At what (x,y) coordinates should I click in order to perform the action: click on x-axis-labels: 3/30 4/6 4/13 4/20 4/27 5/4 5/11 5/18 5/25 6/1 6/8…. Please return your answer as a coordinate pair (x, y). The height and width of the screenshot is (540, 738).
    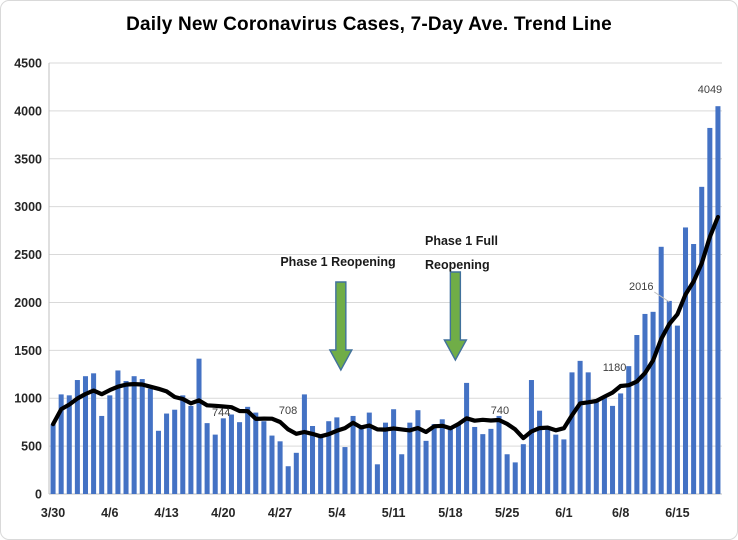
    Looking at the image, I should click on (365, 513).